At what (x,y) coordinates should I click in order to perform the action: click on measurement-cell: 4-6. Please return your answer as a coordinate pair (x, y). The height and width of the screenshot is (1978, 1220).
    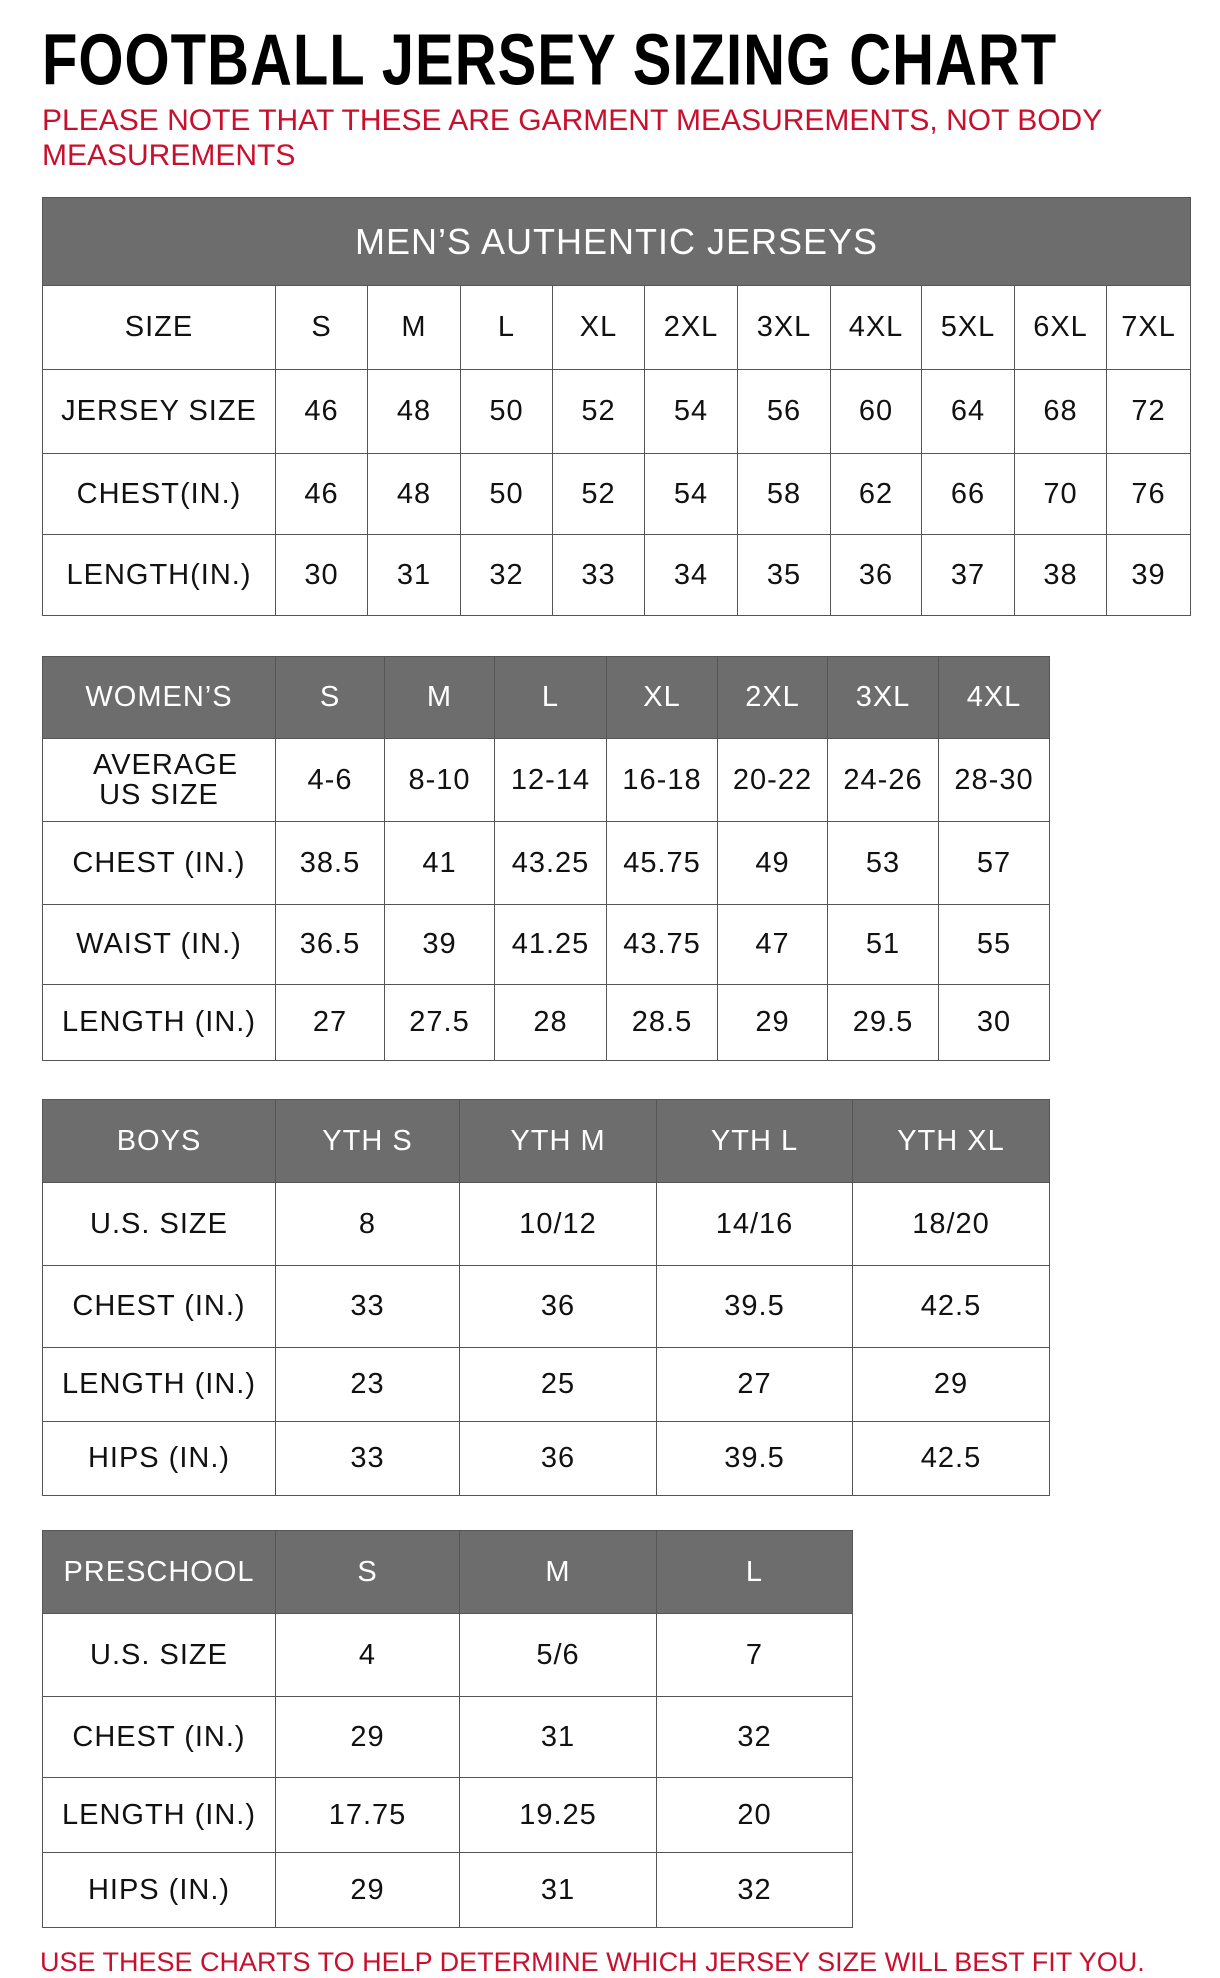
    Looking at the image, I should click on (330, 780).